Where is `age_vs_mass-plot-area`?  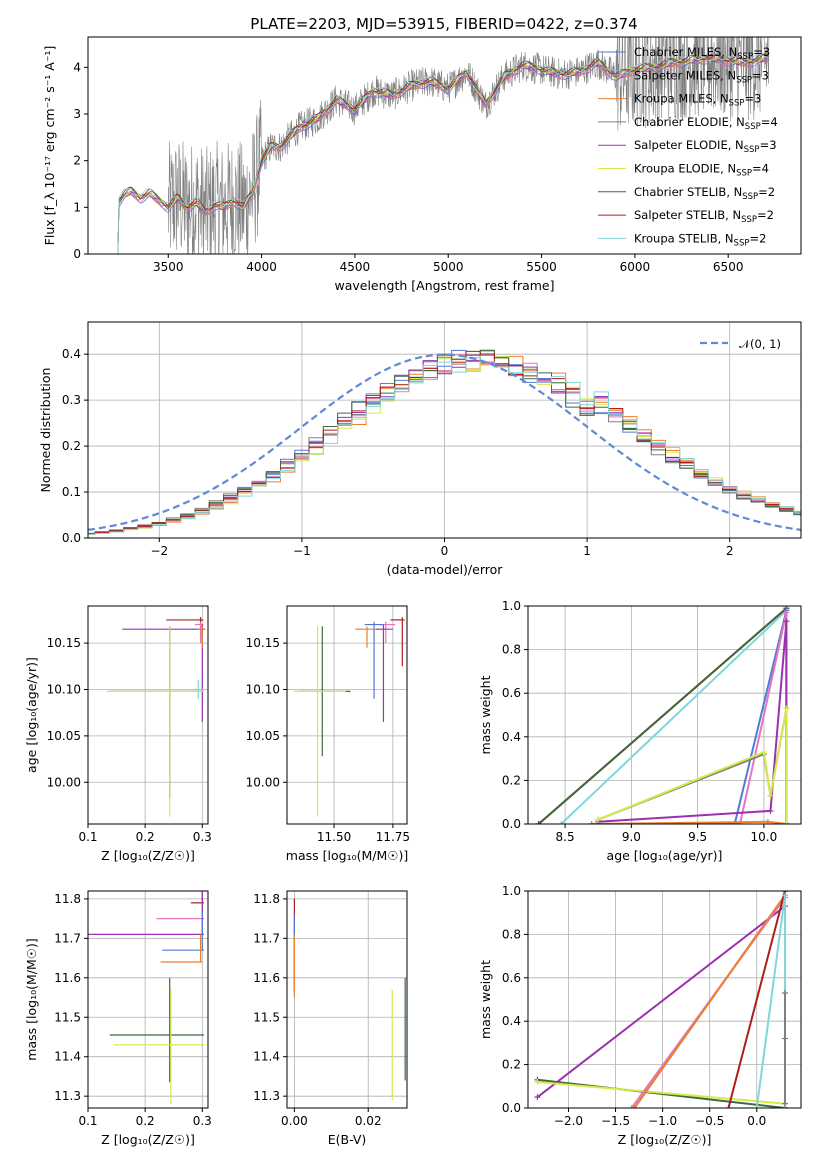 age_vs_mass-plot-area is located at coordinates (349, 717).